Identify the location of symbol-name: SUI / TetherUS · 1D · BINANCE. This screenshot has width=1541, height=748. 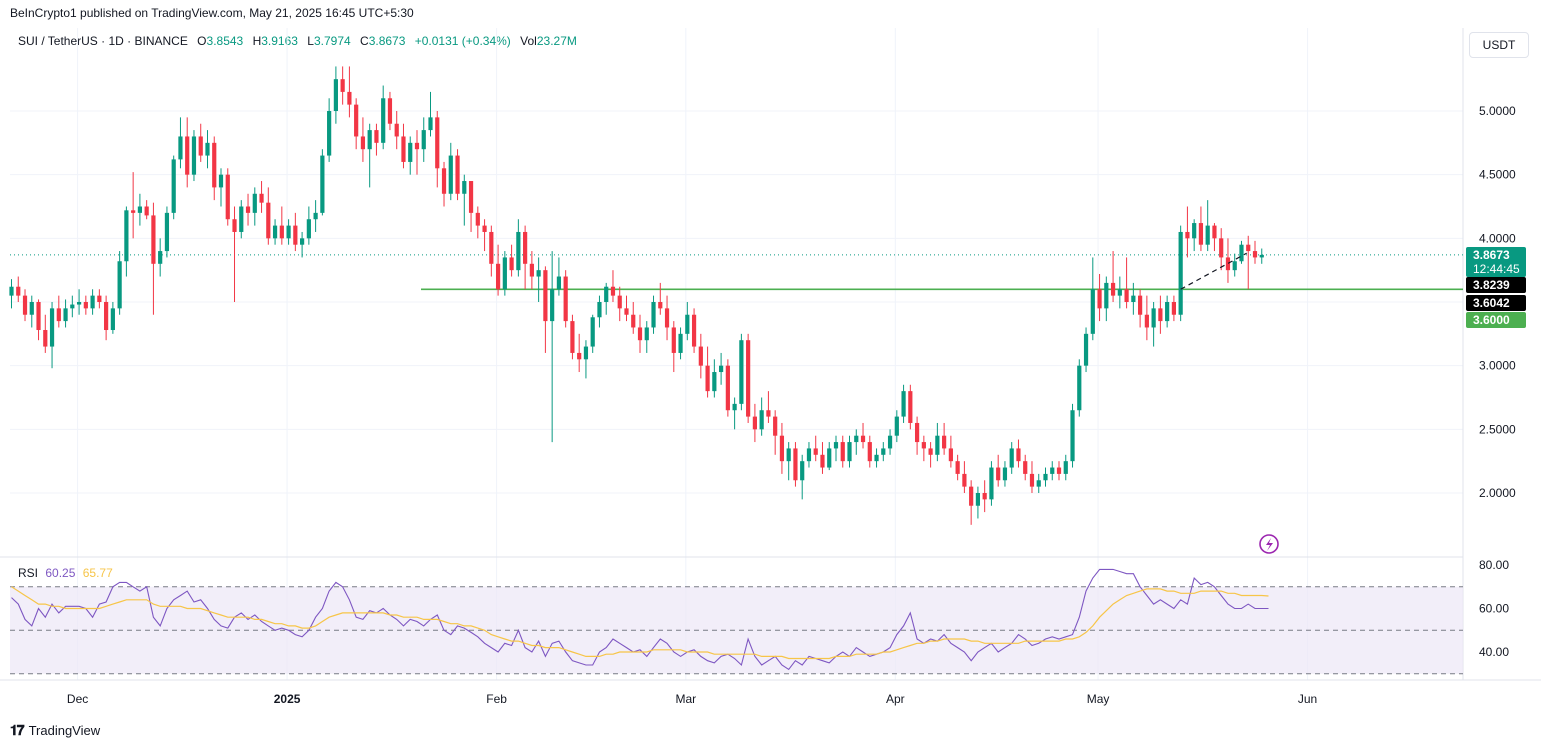
(103, 41).